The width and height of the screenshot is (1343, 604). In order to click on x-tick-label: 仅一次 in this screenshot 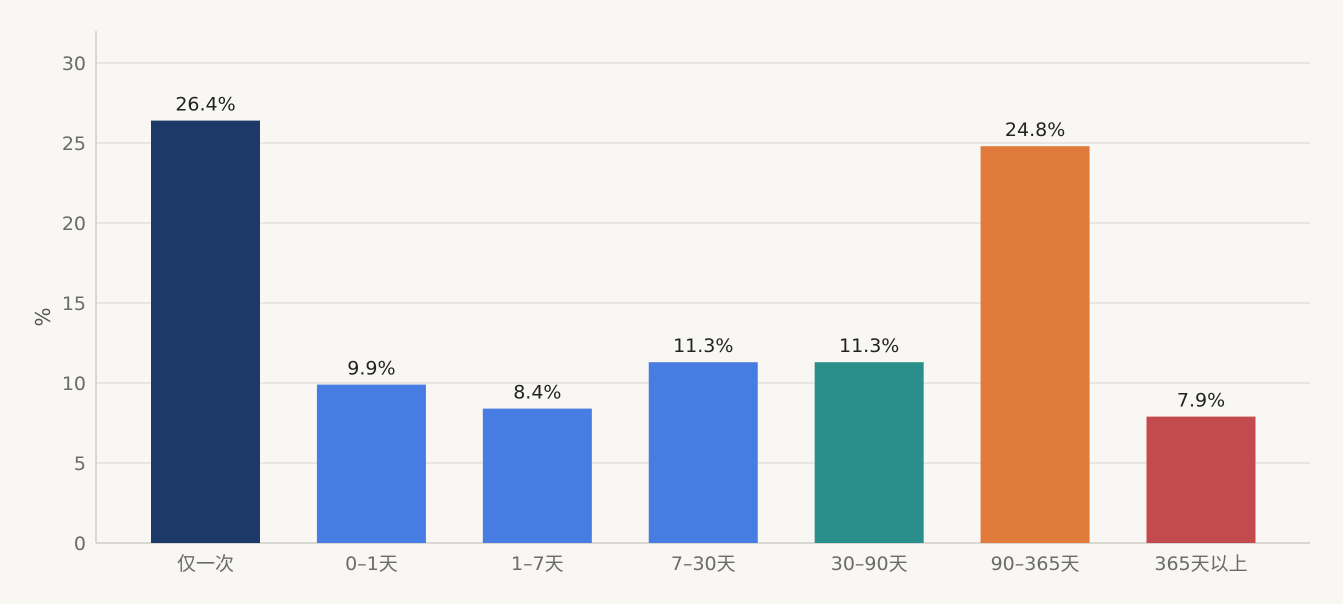, I will do `click(205, 564)`.